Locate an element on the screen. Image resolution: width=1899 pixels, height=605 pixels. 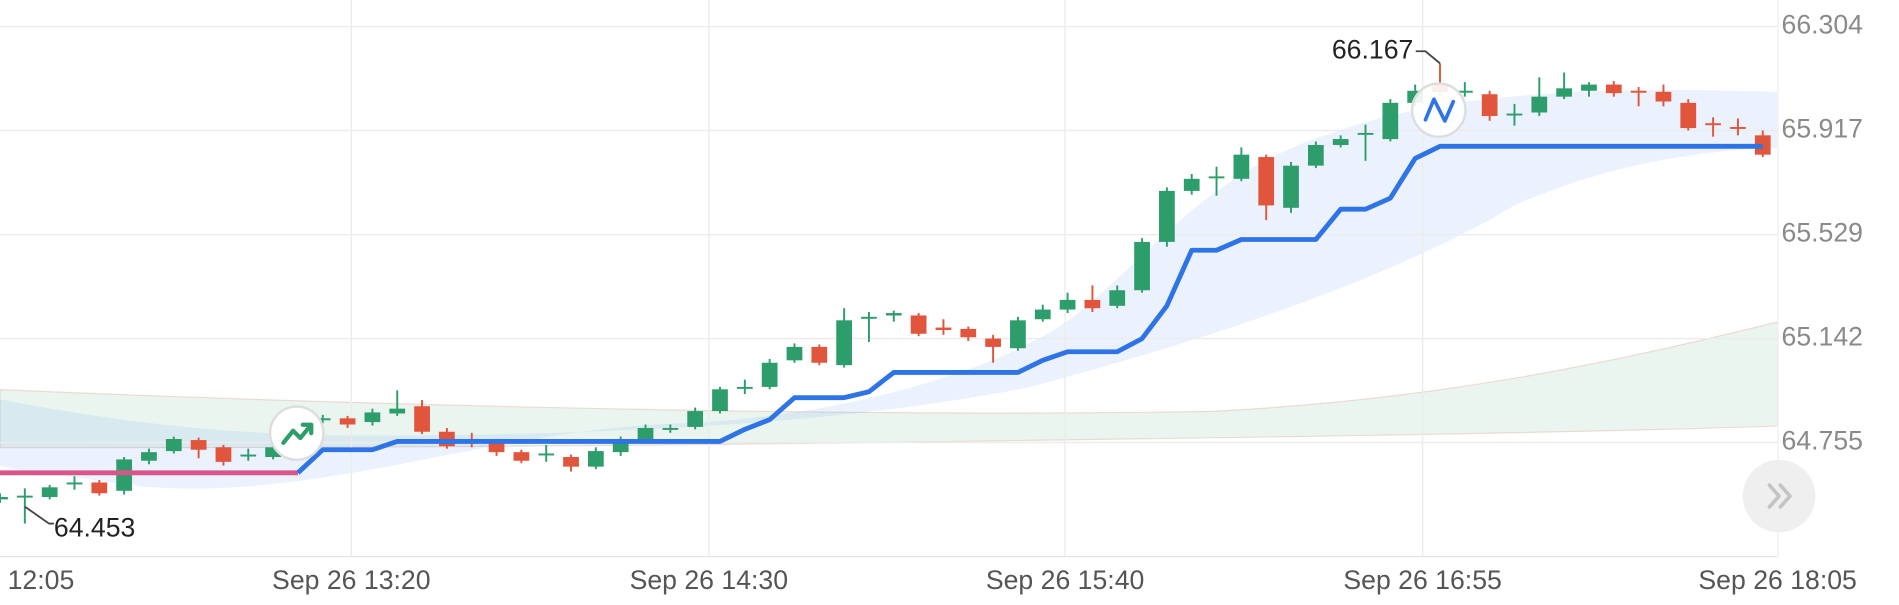
x-tick-label: Sep 26 14:30 is located at coordinates (709, 580).